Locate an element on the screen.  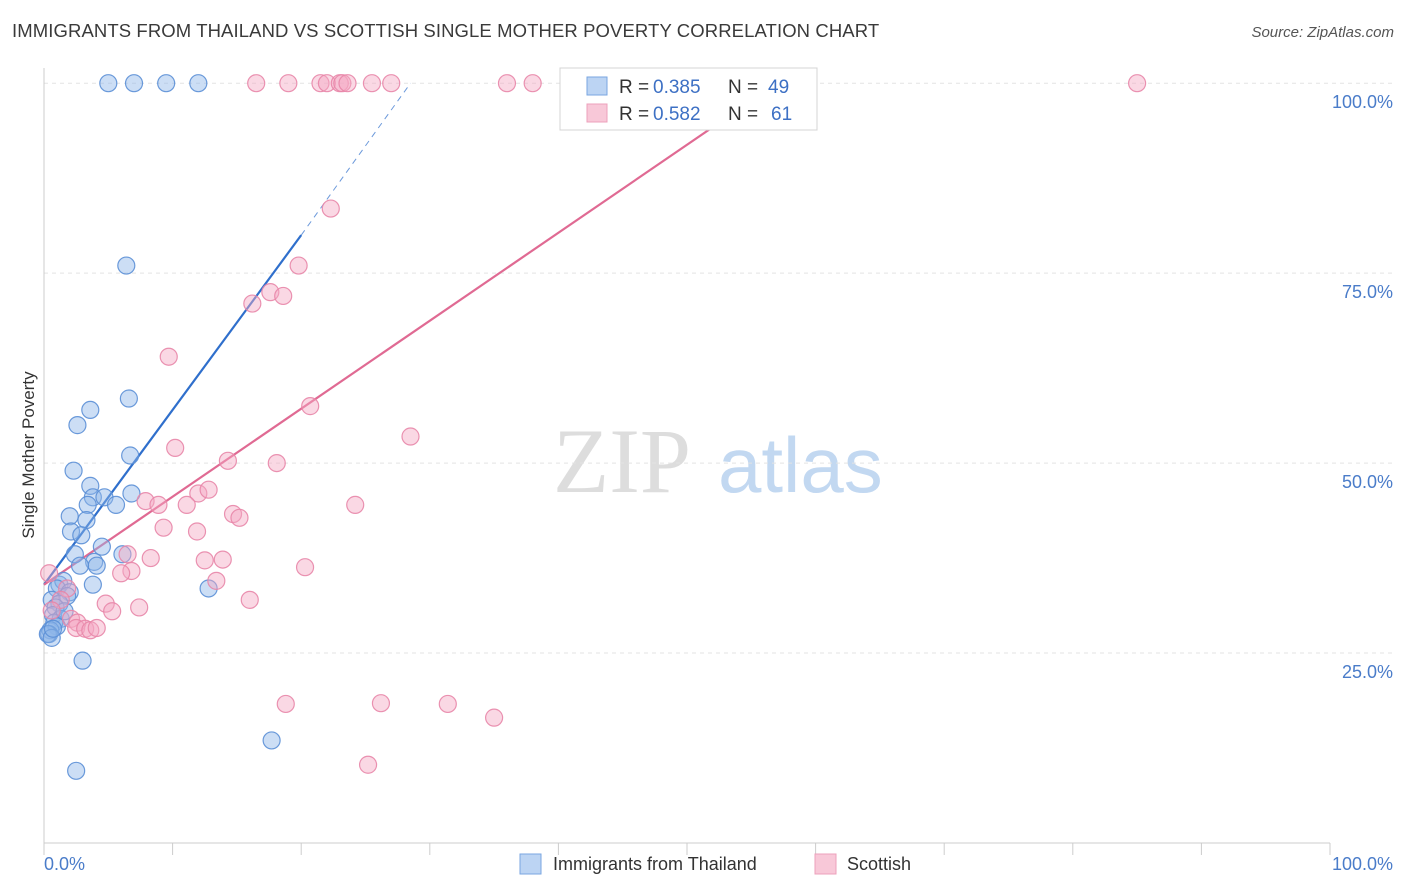
bottom-legend-label-scottish: Scottish is located at coordinates (879, 864).